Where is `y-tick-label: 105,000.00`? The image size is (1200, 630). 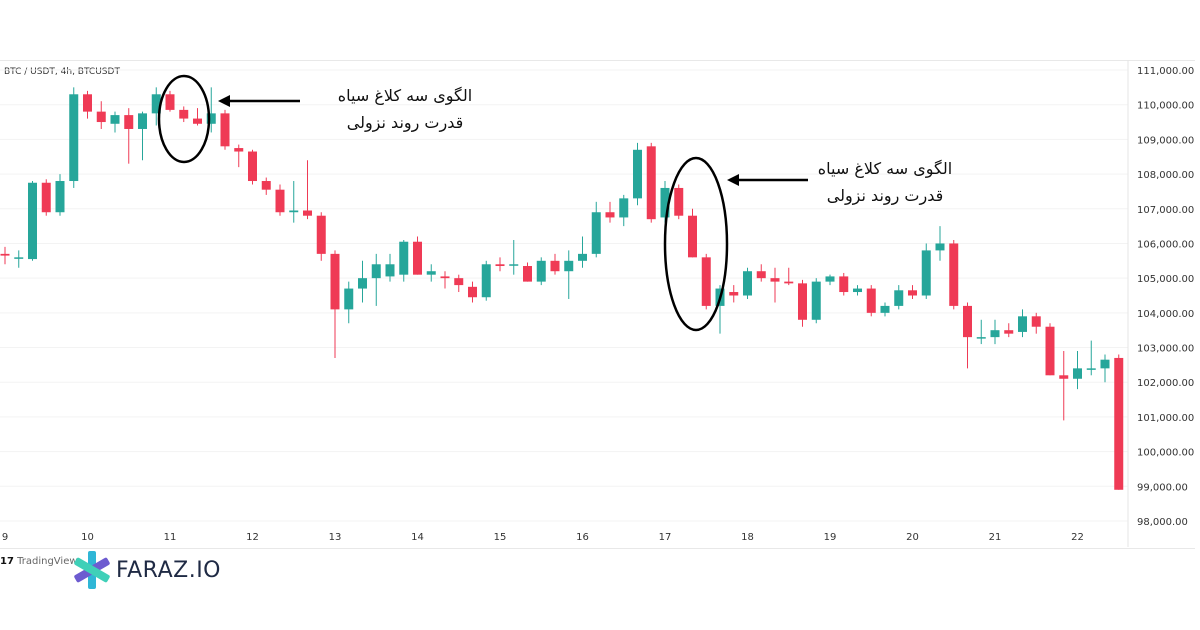 y-tick-label: 105,000.00 is located at coordinates (1165, 279).